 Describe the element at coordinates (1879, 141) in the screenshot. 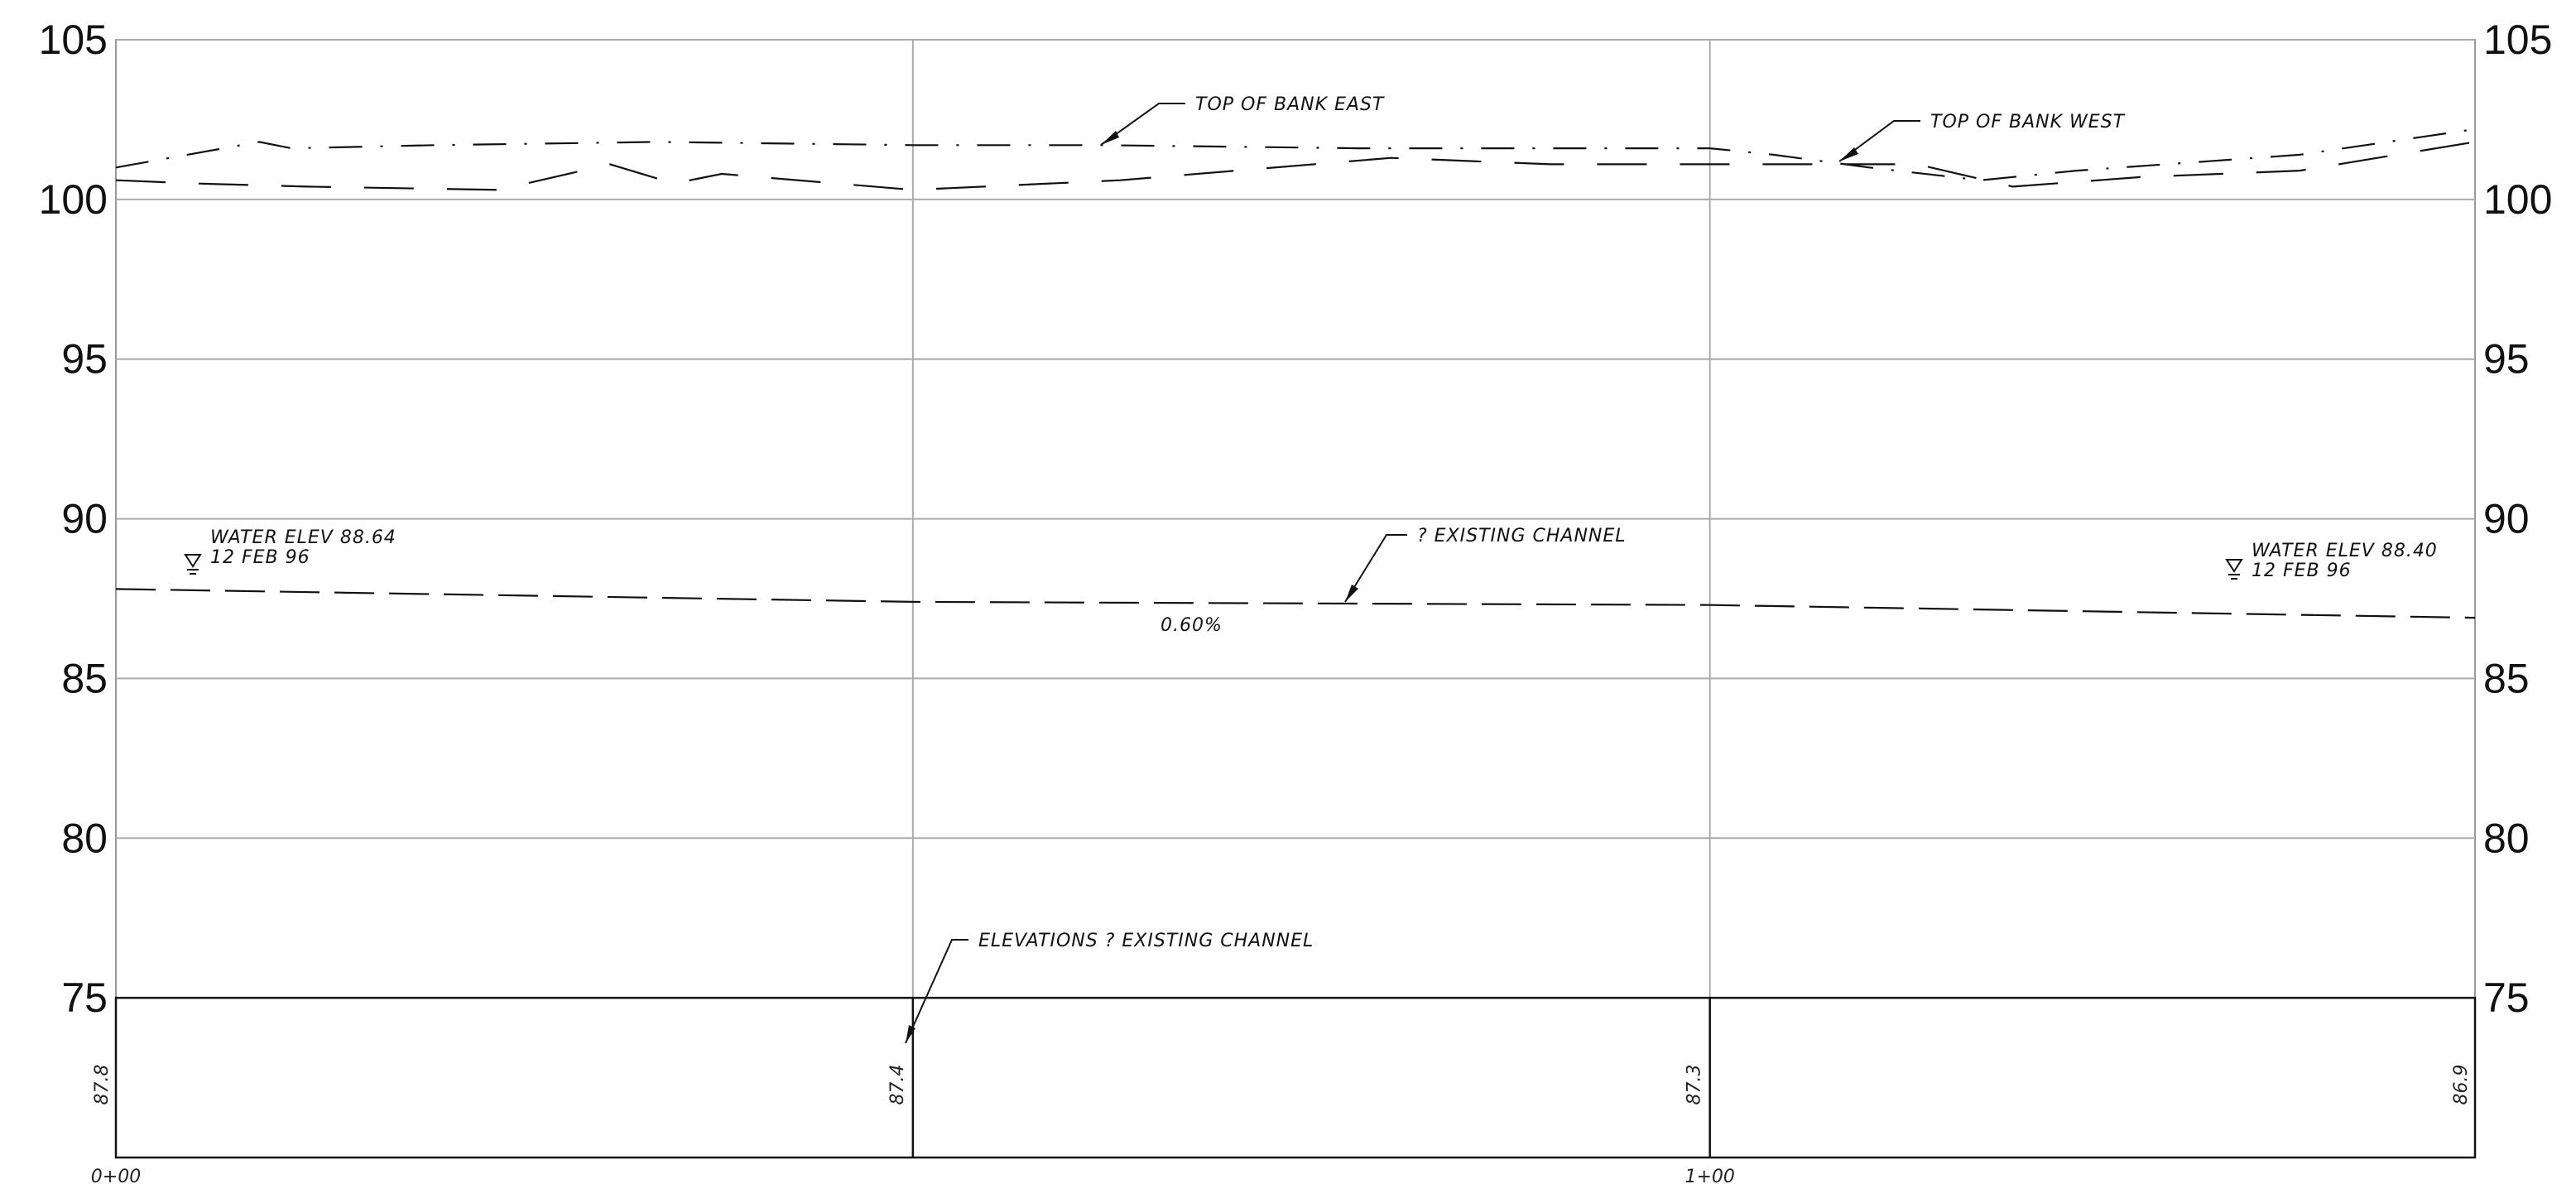

I see `top-bank-west-leader` at that location.